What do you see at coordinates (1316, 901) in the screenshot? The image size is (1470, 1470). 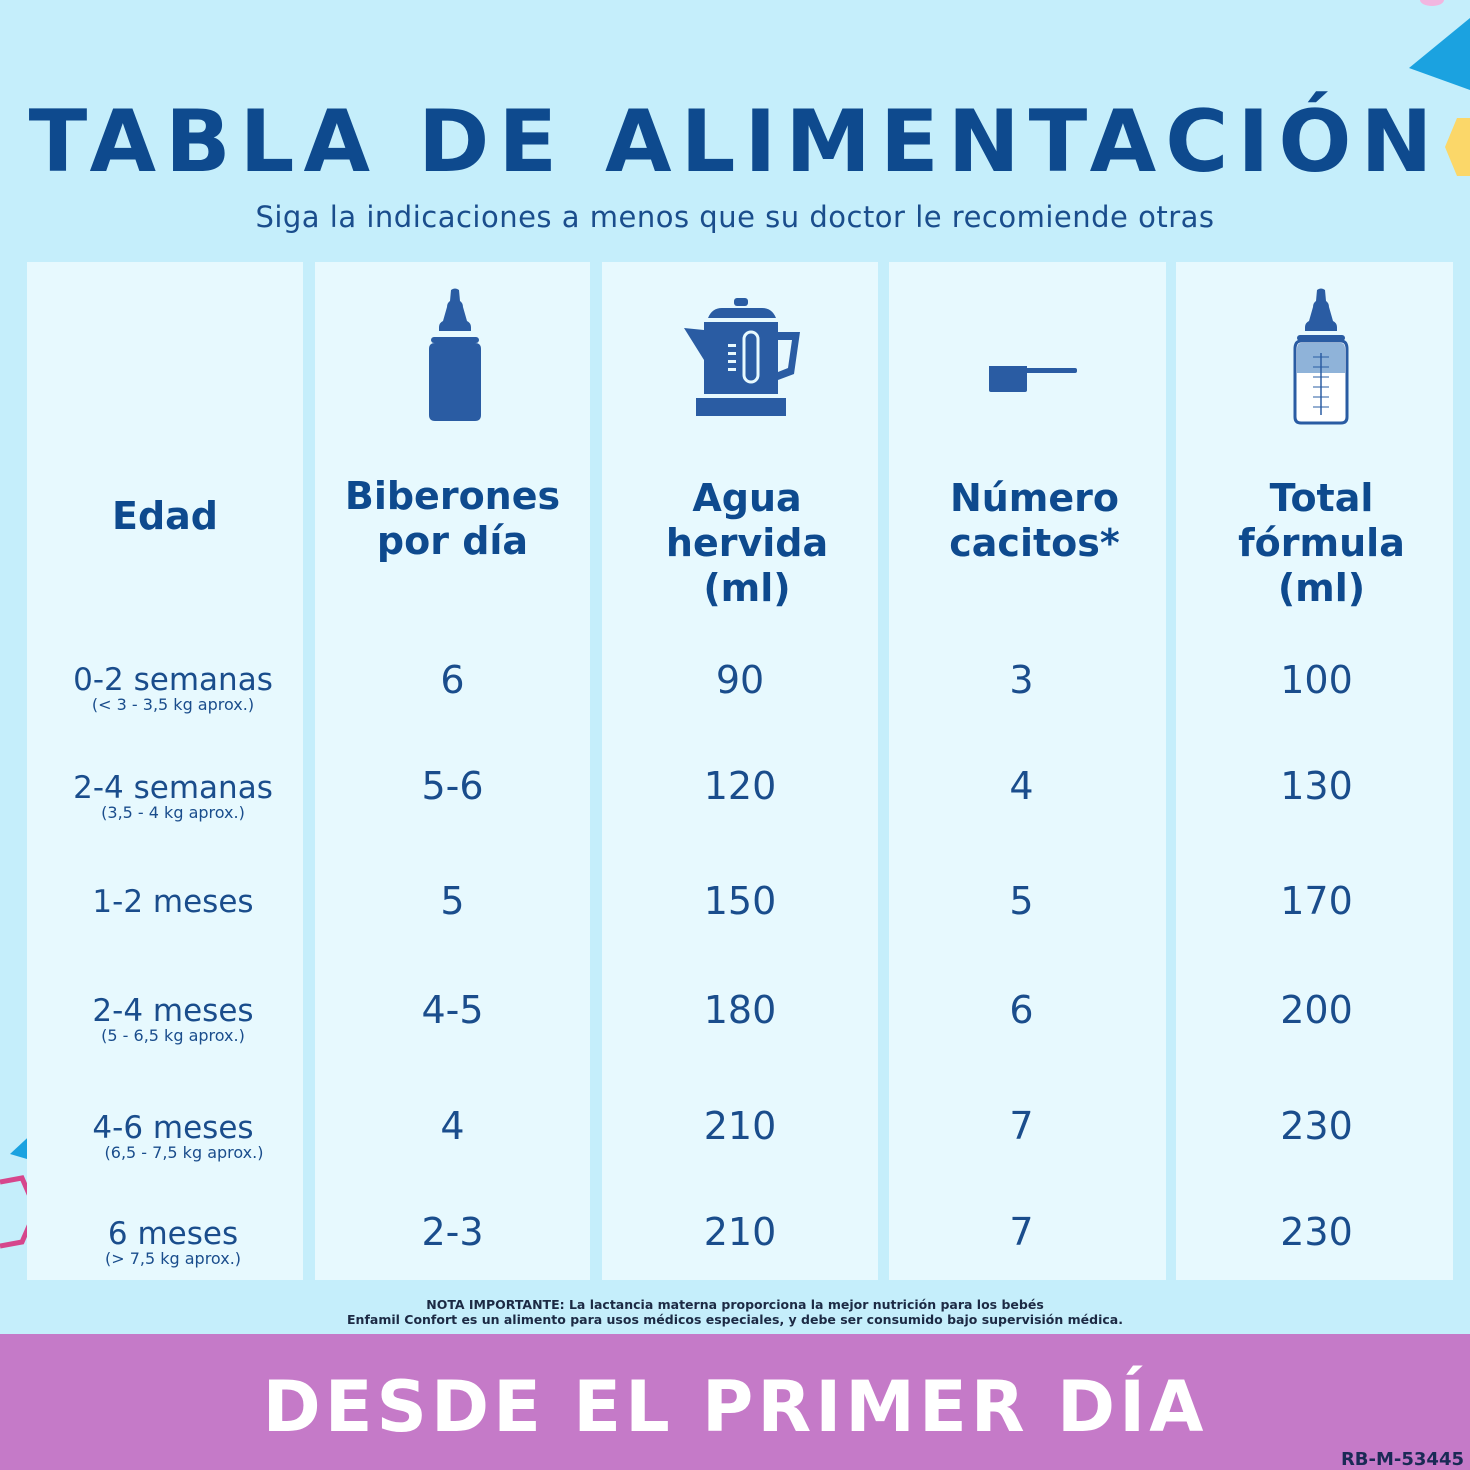 I see `total-cell: 170` at bounding box center [1316, 901].